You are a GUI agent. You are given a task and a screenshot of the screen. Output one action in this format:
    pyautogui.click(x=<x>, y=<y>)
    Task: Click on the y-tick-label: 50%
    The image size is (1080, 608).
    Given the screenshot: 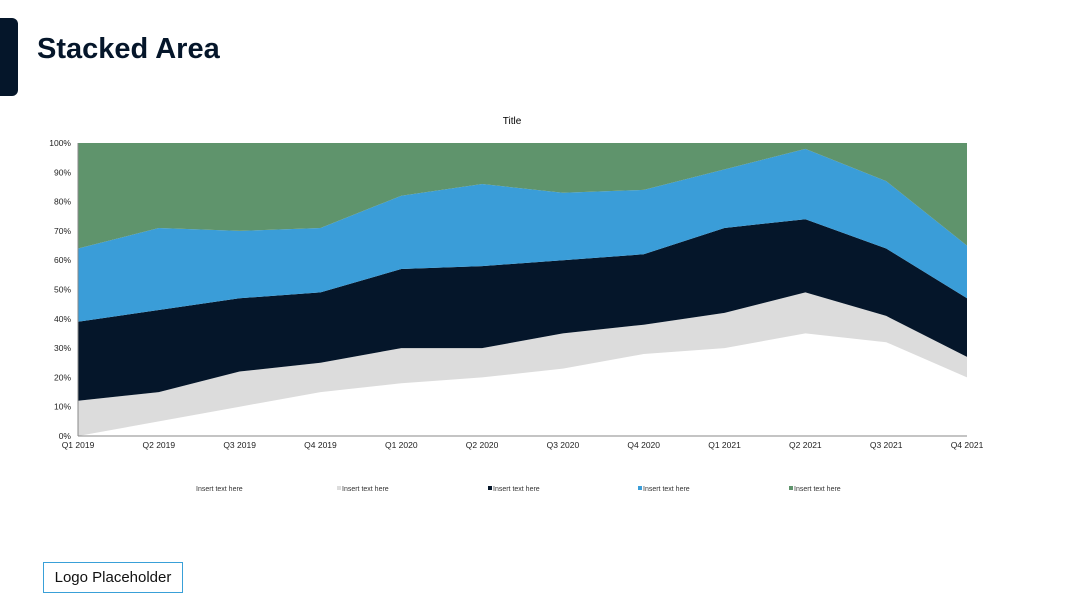 What is the action you would take?
    pyautogui.click(x=62, y=290)
    